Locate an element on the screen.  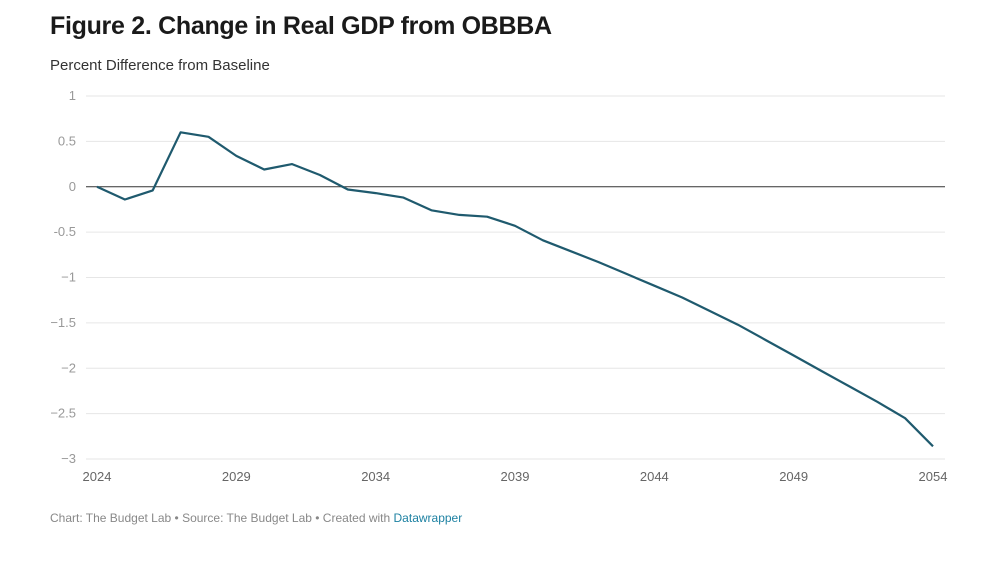
y-tick-label: 0 is located at coordinates (72, 186).